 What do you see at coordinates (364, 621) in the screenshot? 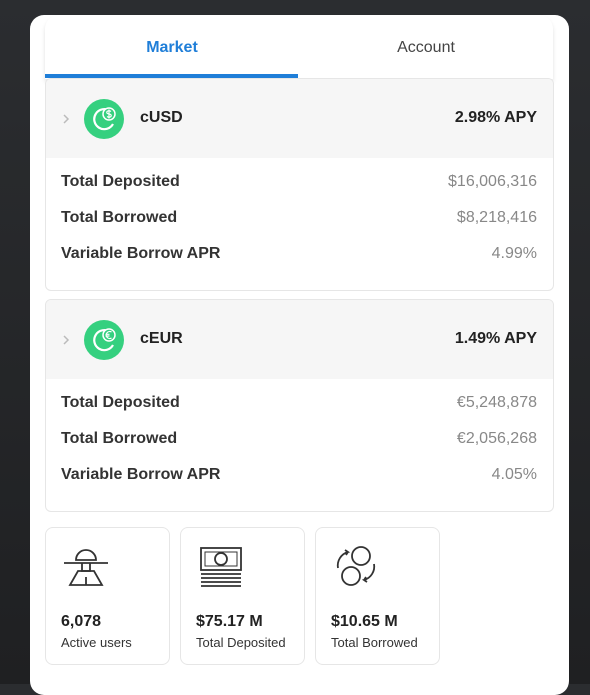
I see `stat-value: $10.65 M` at bounding box center [364, 621].